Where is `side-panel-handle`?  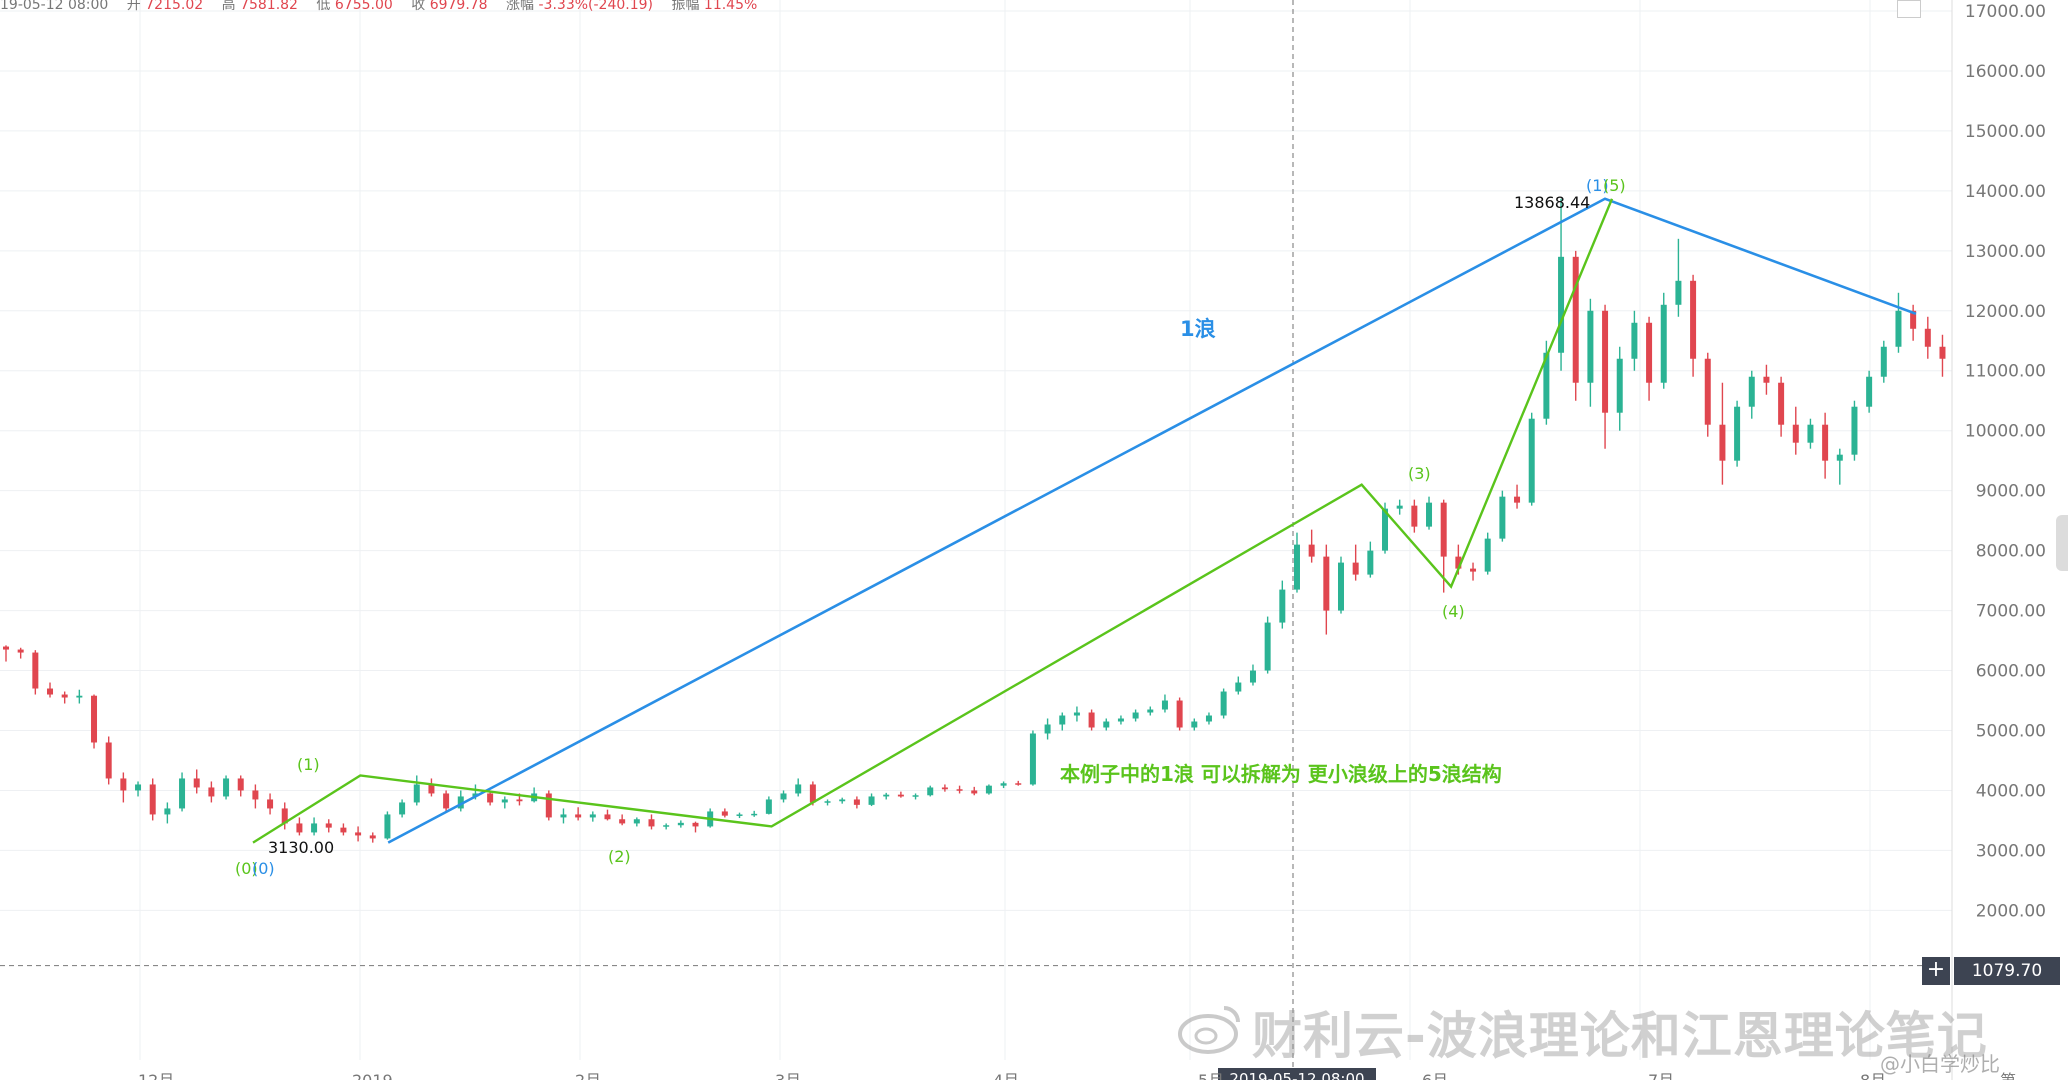 side-panel-handle is located at coordinates (2062, 543).